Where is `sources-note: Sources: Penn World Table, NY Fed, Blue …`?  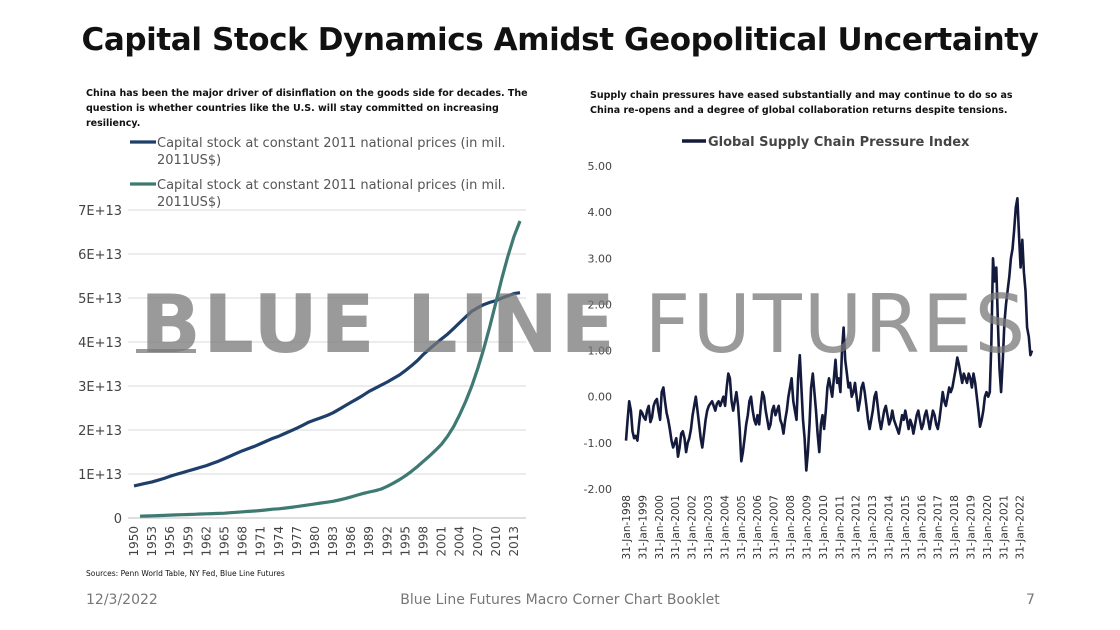
sources-note: Sources: Penn World Table, NY Fed, Blue … is located at coordinates (185, 573).